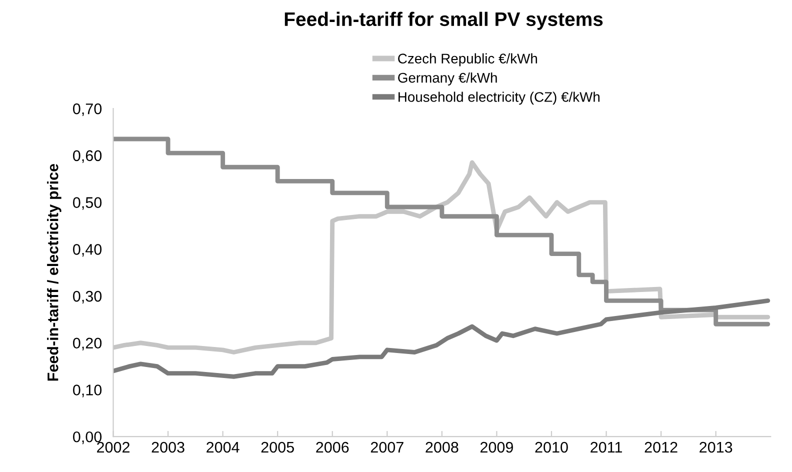  I want to click on x-tick-label: 2007, so click(387, 447).